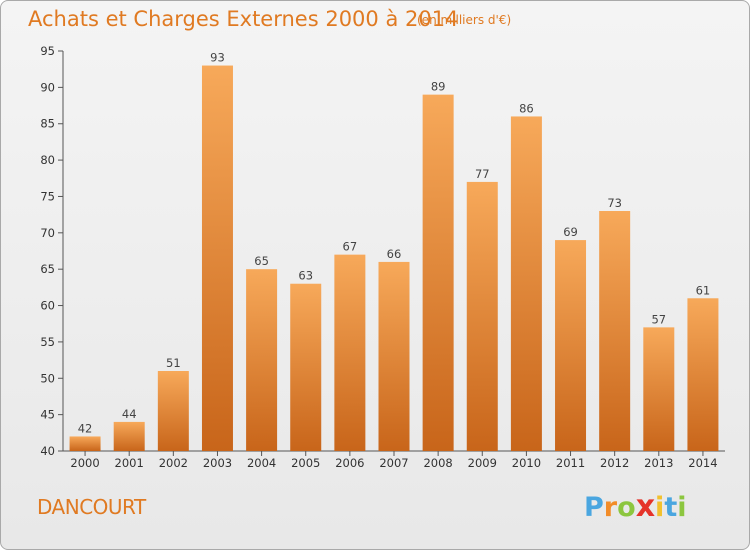  I want to click on proxiti-logo: Proxiti, so click(635, 506).